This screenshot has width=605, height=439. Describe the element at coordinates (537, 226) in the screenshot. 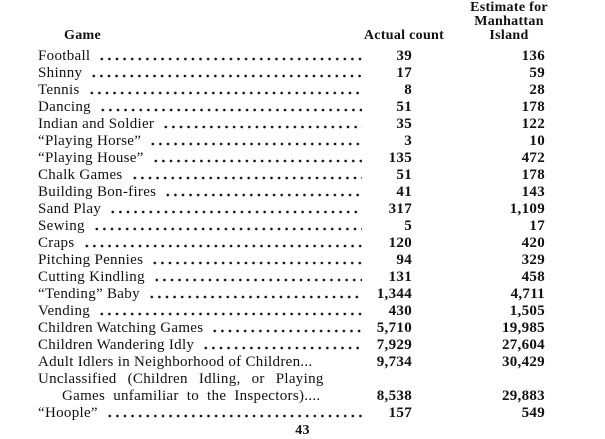

I see `estimate-value: 17` at that location.